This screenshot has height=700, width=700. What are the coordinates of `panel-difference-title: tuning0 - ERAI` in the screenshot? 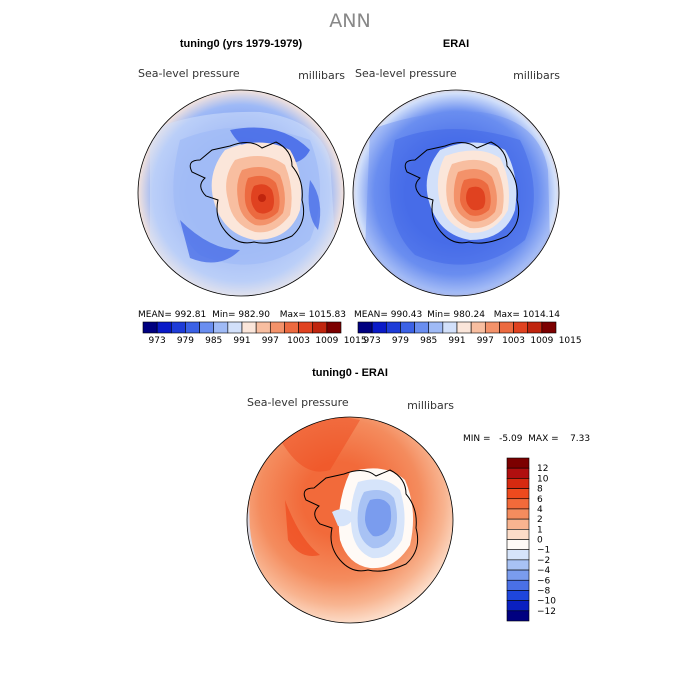 It's located at (350, 373).